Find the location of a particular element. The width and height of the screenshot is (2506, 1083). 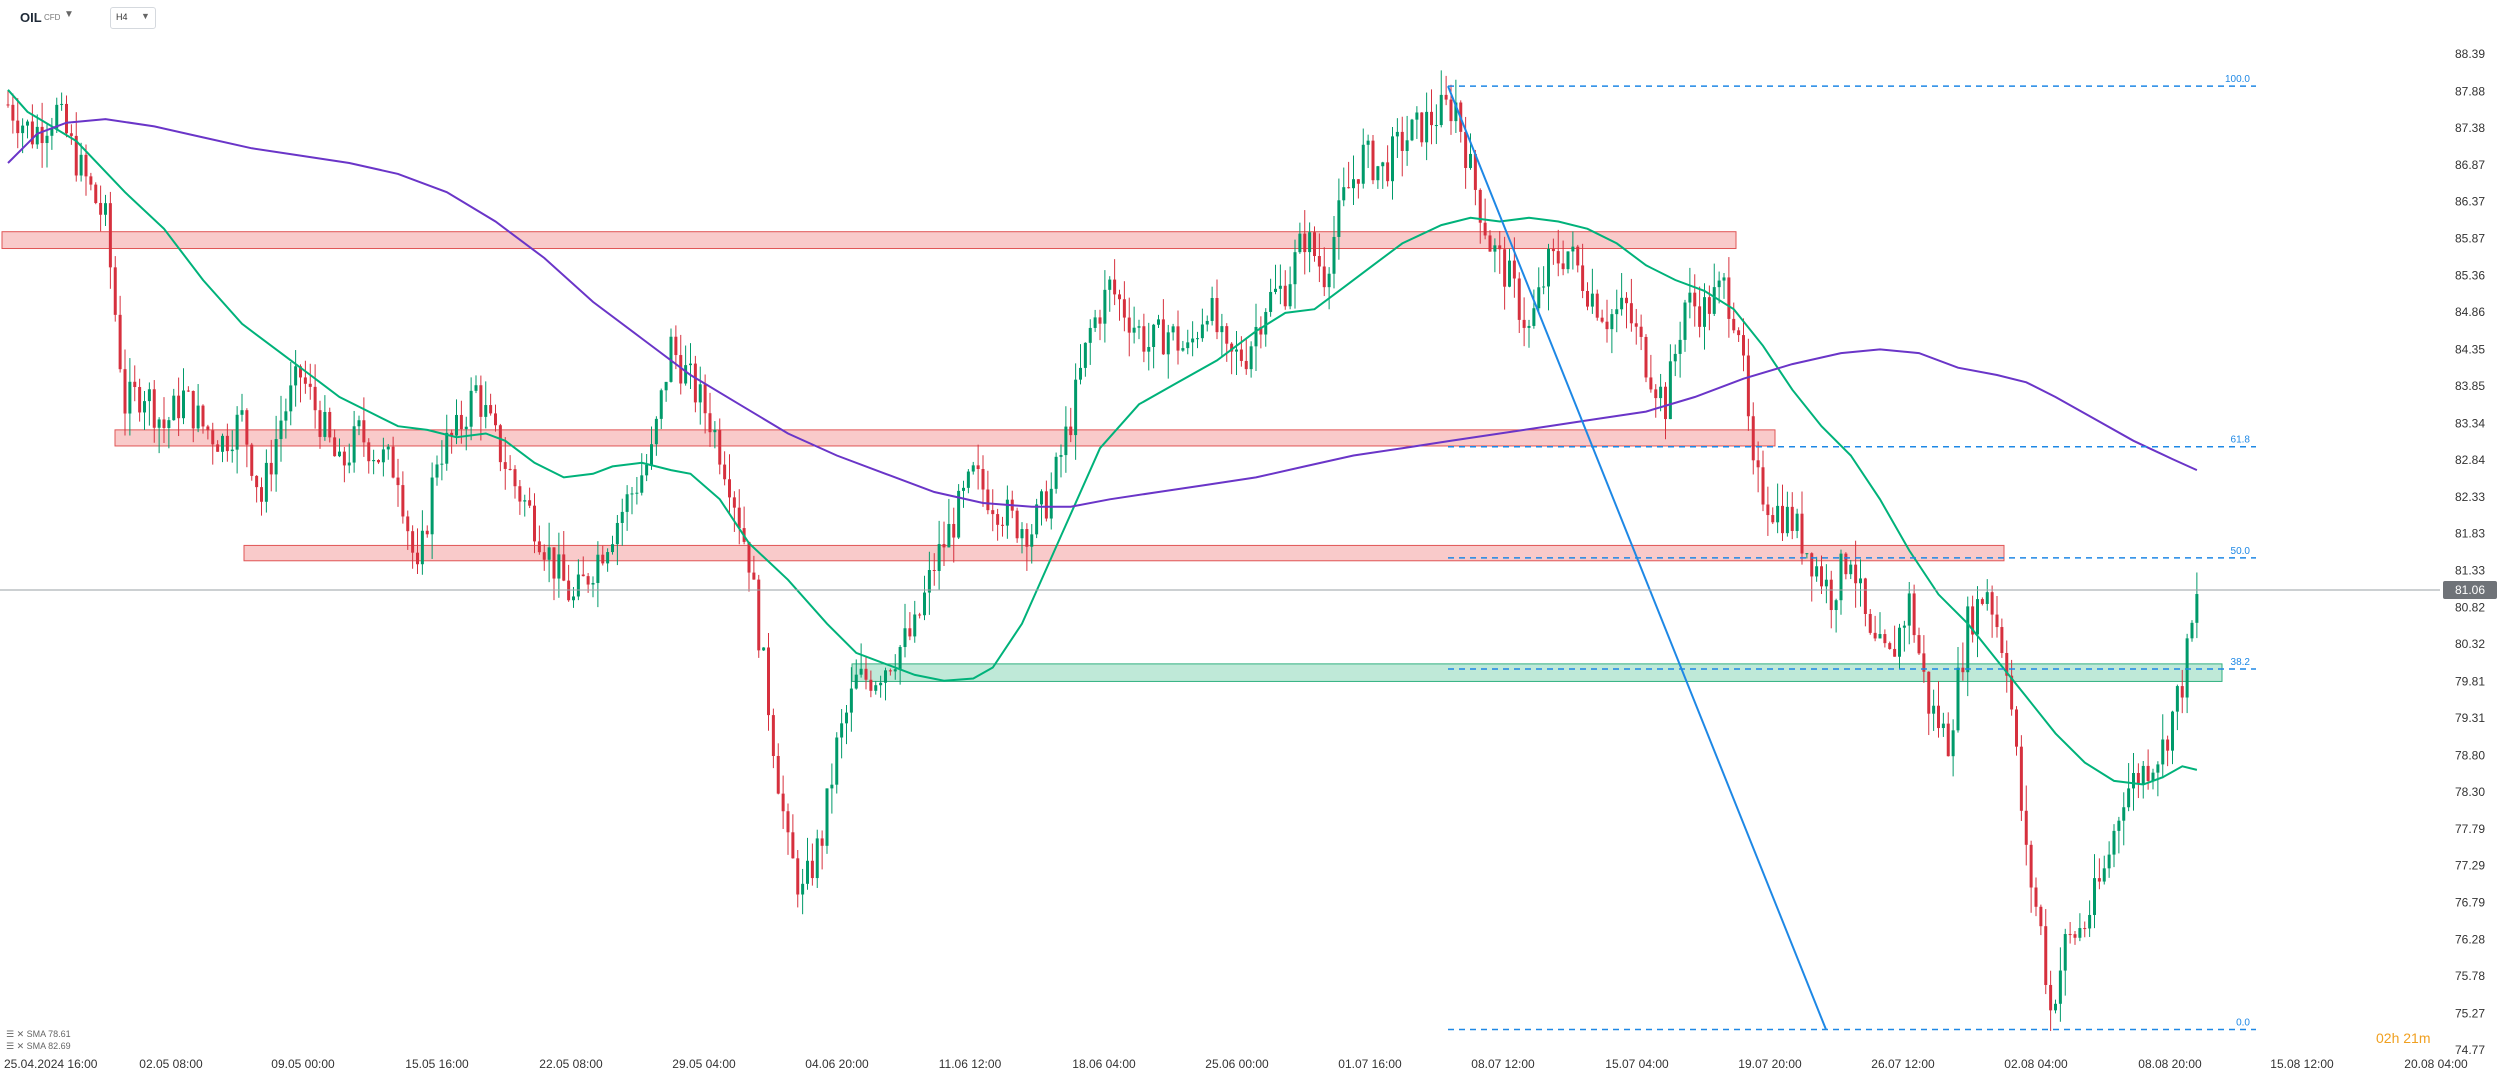

legend-row-sma-long: ☰ ✕ SMA 82.69 is located at coordinates (38, 1046).